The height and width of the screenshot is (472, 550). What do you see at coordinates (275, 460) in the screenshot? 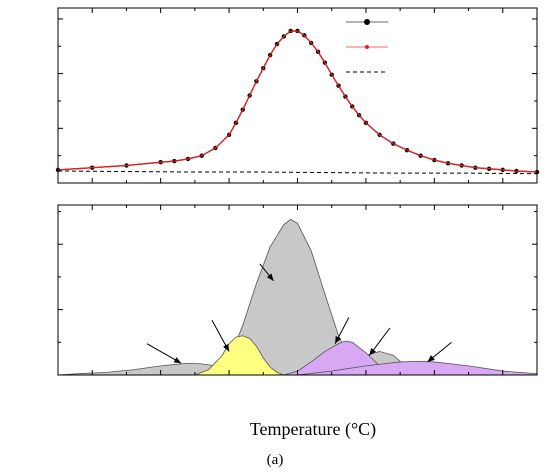
I see `figure-caption: (a)` at bounding box center [275, 460].